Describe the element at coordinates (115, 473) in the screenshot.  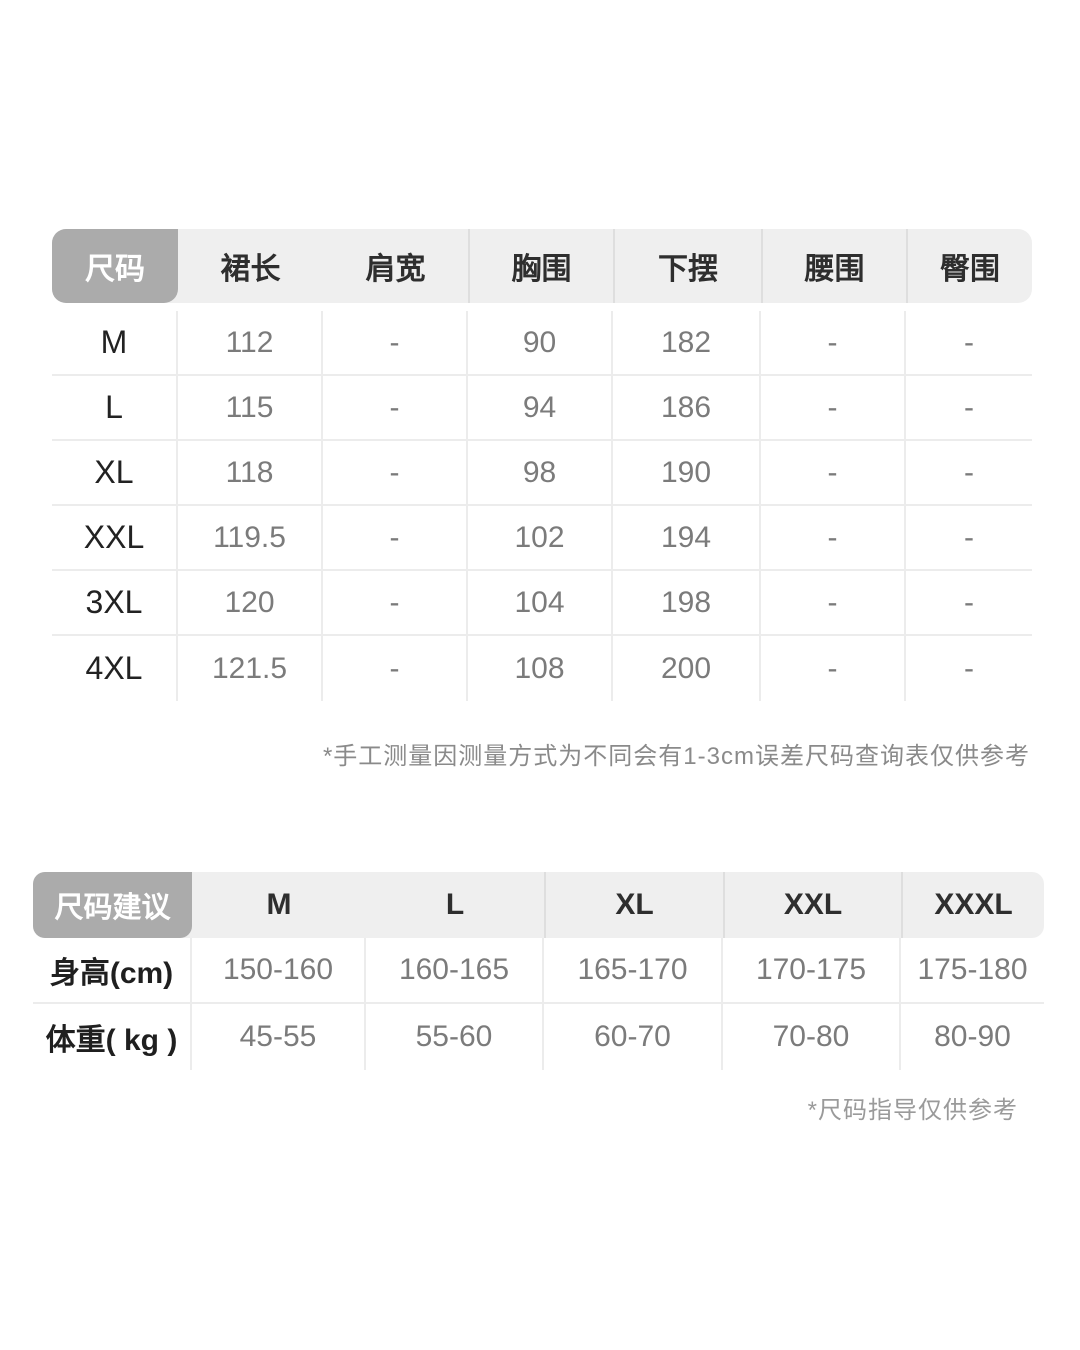
I see `size-cell: XL` at that location.